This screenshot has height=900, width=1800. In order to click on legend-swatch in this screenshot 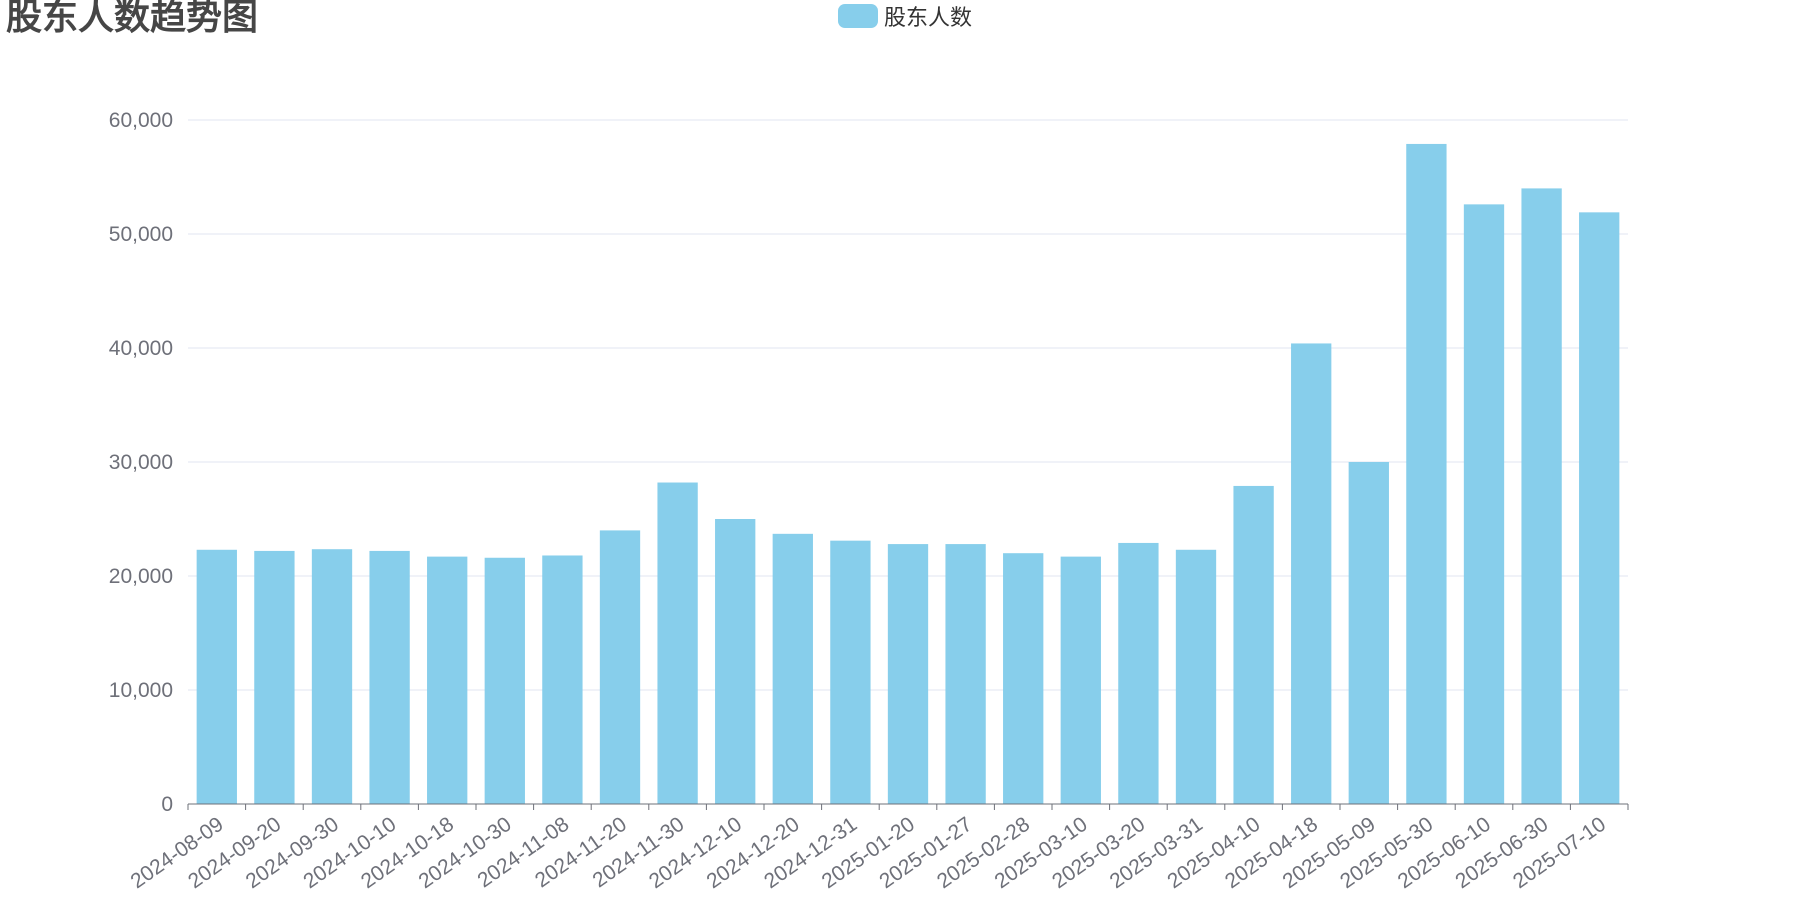, I will do `click(858, 16)`.